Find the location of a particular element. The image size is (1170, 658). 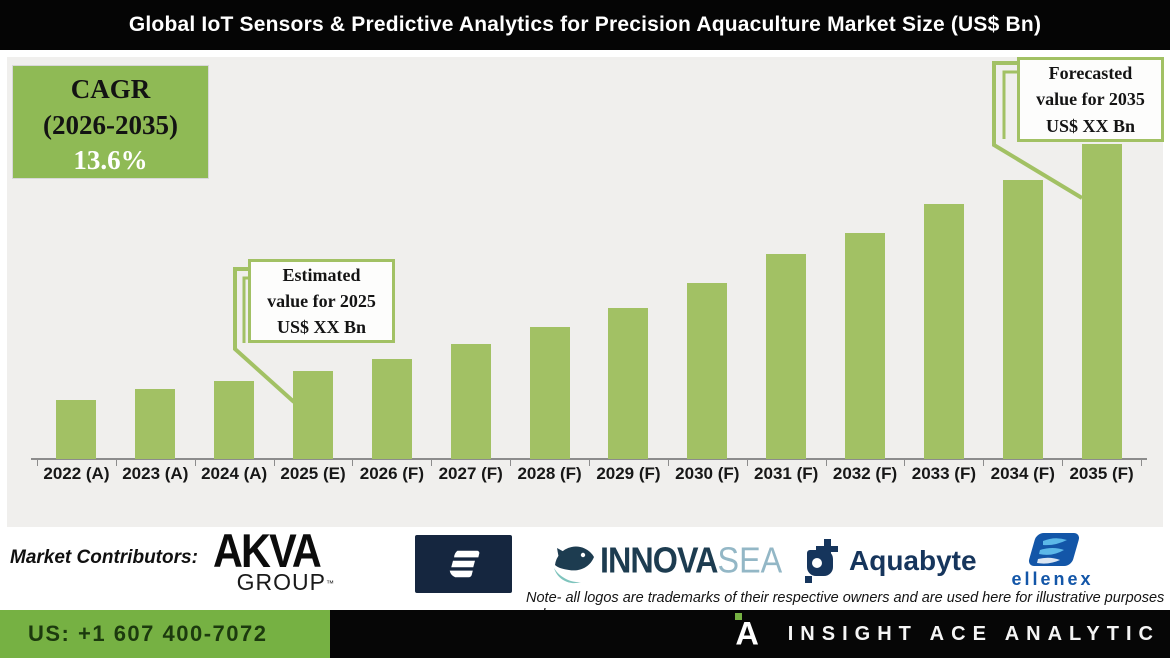

x-axis-label-2026: 2026 (F) is located at coordinates (391, 473).